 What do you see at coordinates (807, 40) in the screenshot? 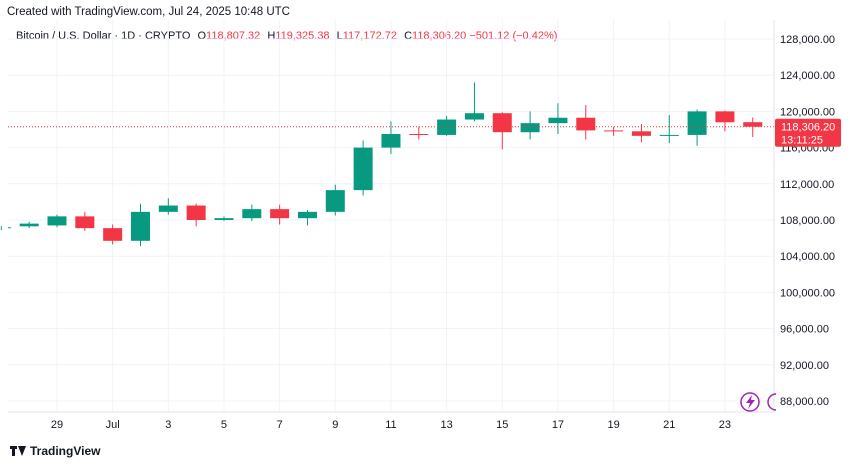
I see `price-tick-label: 128,000.00` at bounding box center [807, 40].